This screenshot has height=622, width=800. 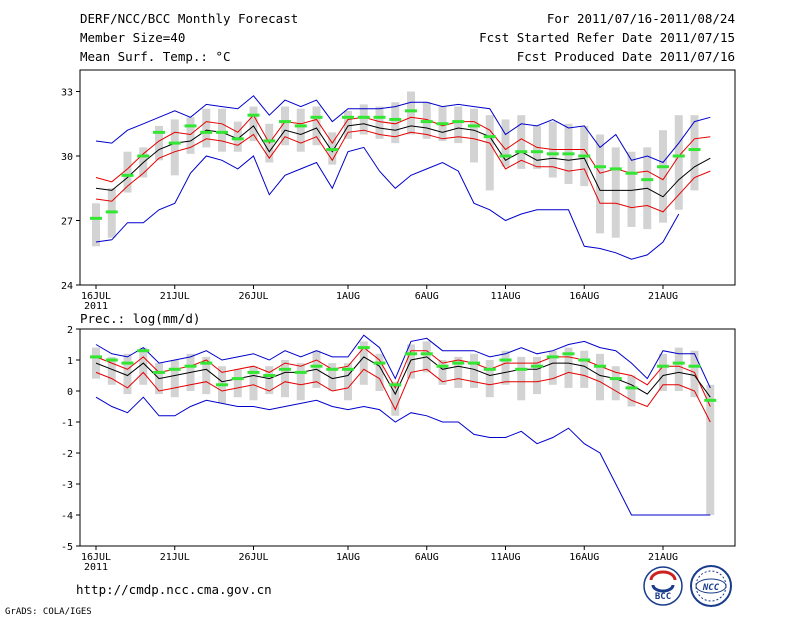 I want to click on prec-variable-label: Prec.: log(mm/d), so click(x=140, y=318).